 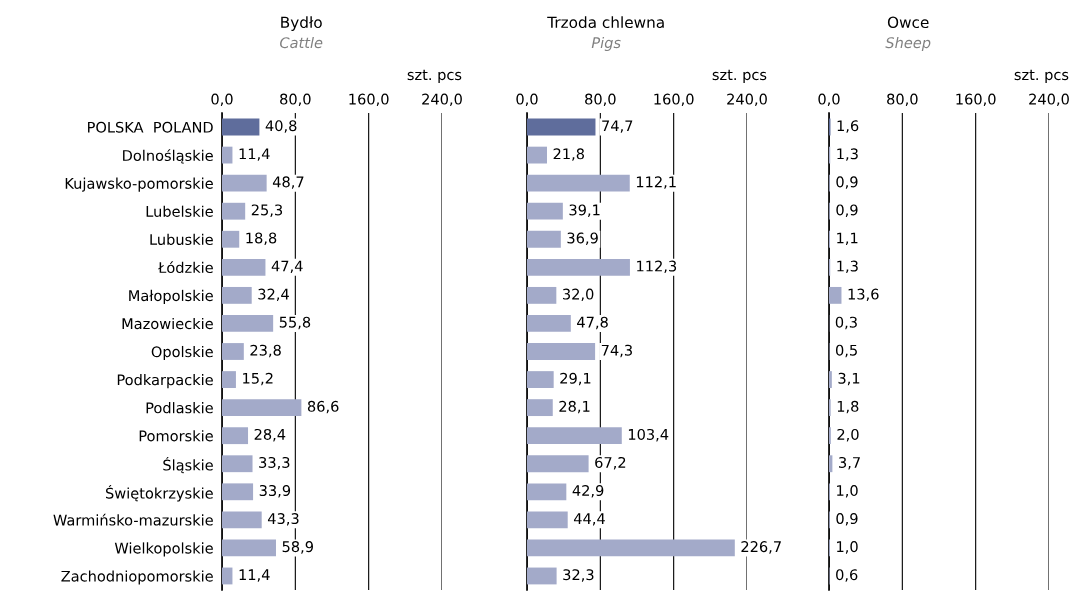 I want to click on data-label: 32,4, so click(x=273, y=295).